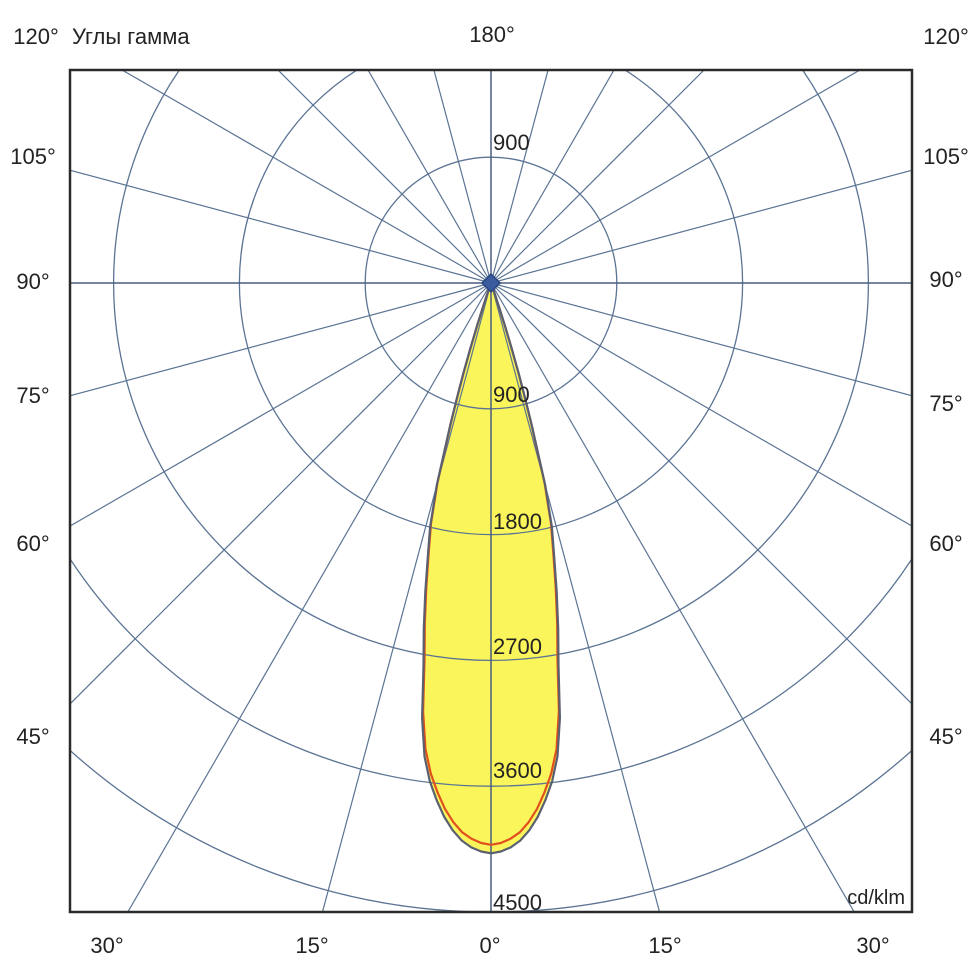 This screenshot has height=980, width=980. What do you see at coordinates (876, 898) in the screenshot?
I see `unit-label: cd/klm` at bounding box center [876, 898].